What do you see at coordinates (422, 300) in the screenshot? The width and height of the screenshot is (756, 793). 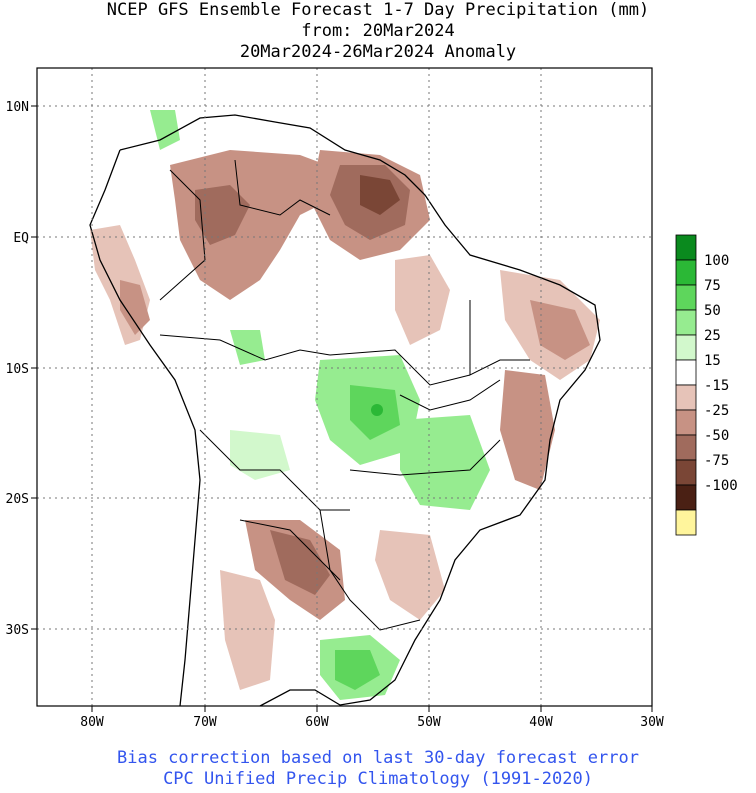 I see `dry-anomaly-para` at bounding box center [422, 300].